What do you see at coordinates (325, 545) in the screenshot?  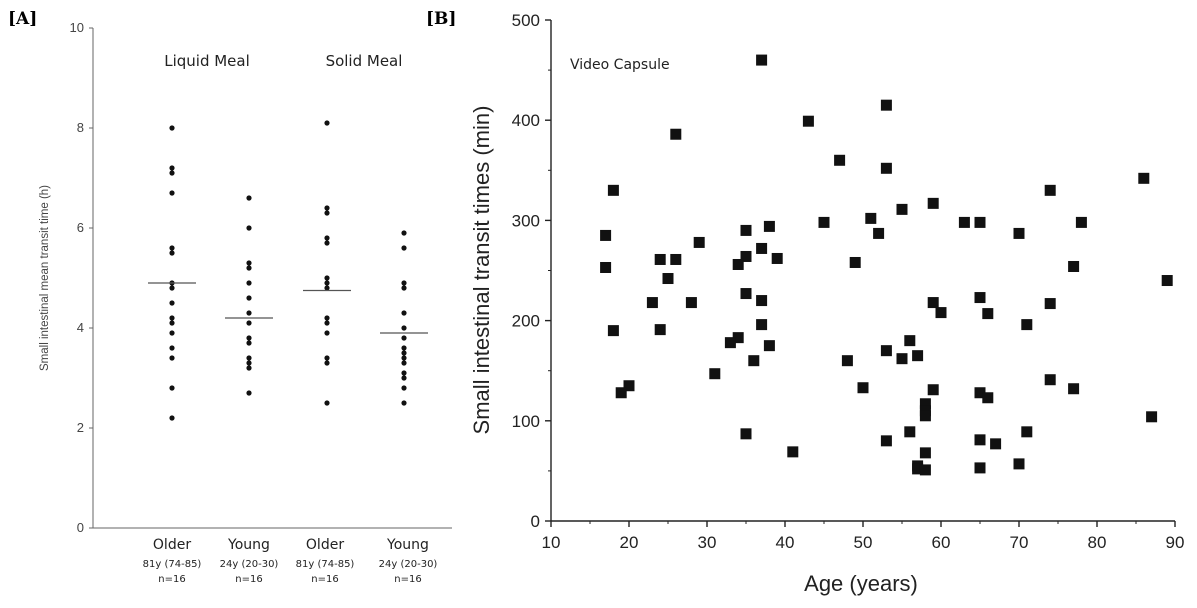 I see `panel-a-group-3-name: Older` at bounding box center [325, 545].